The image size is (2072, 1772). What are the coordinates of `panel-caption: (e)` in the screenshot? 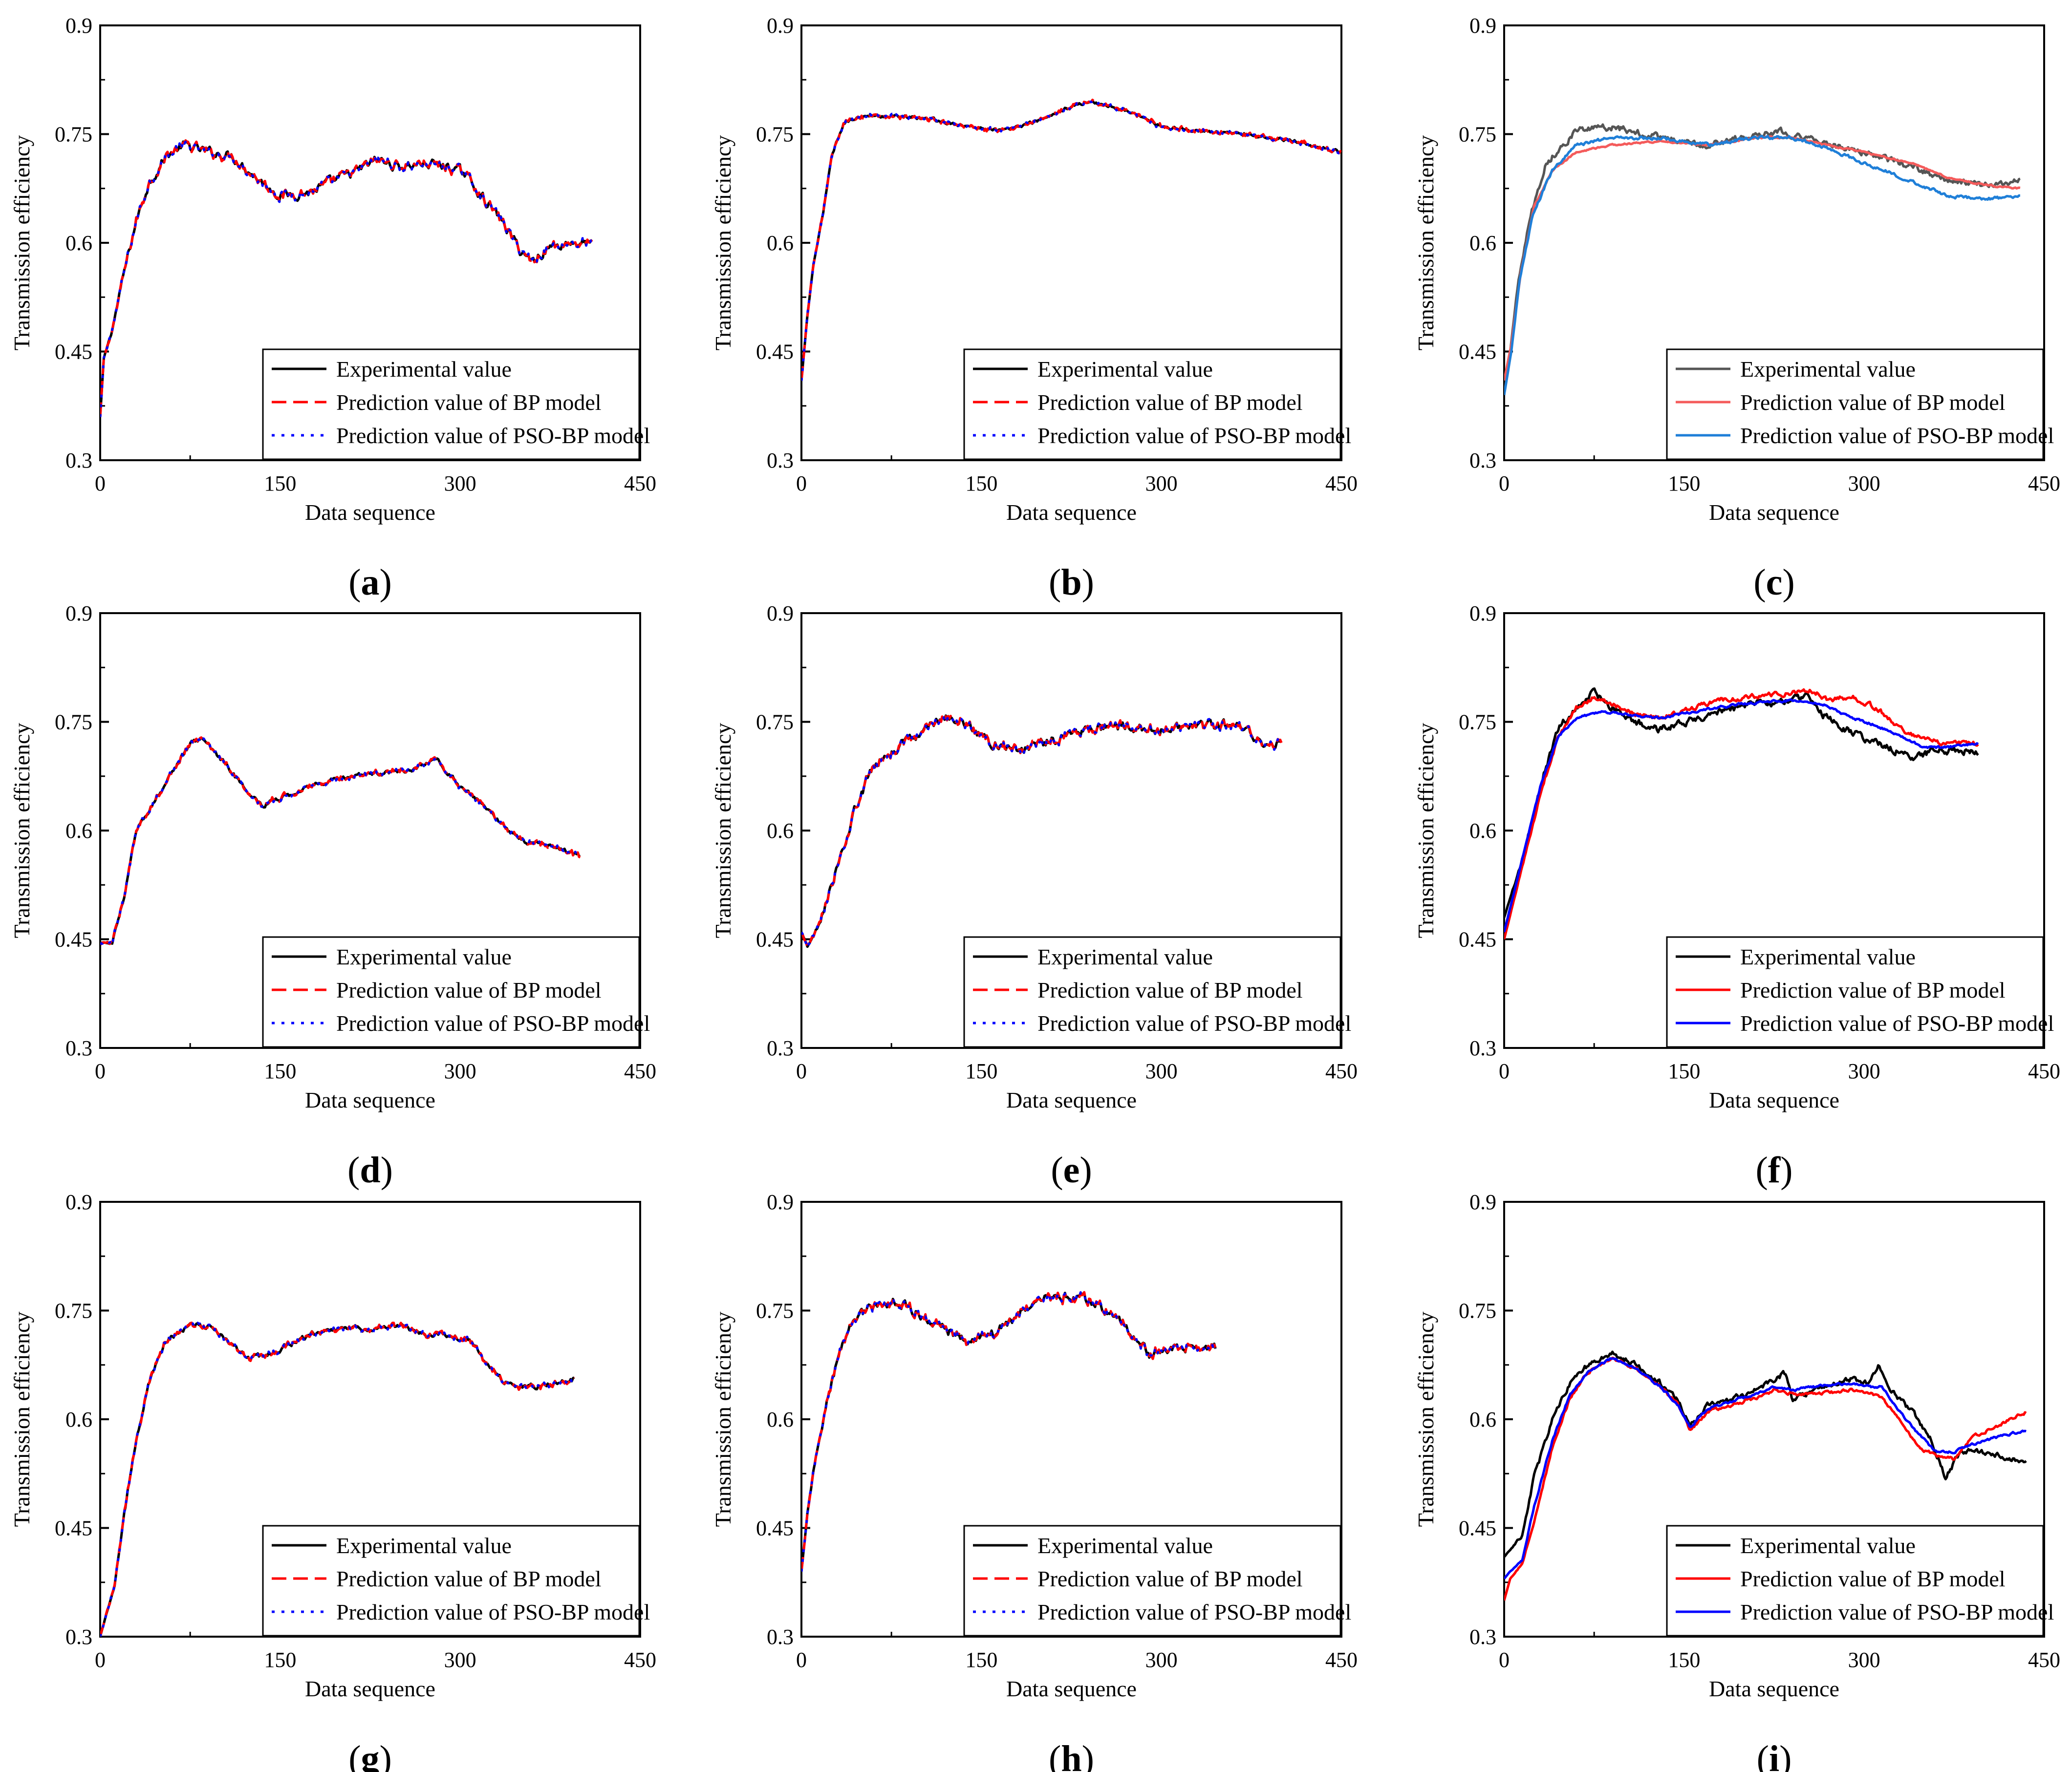 It's located at (1071, 1170).